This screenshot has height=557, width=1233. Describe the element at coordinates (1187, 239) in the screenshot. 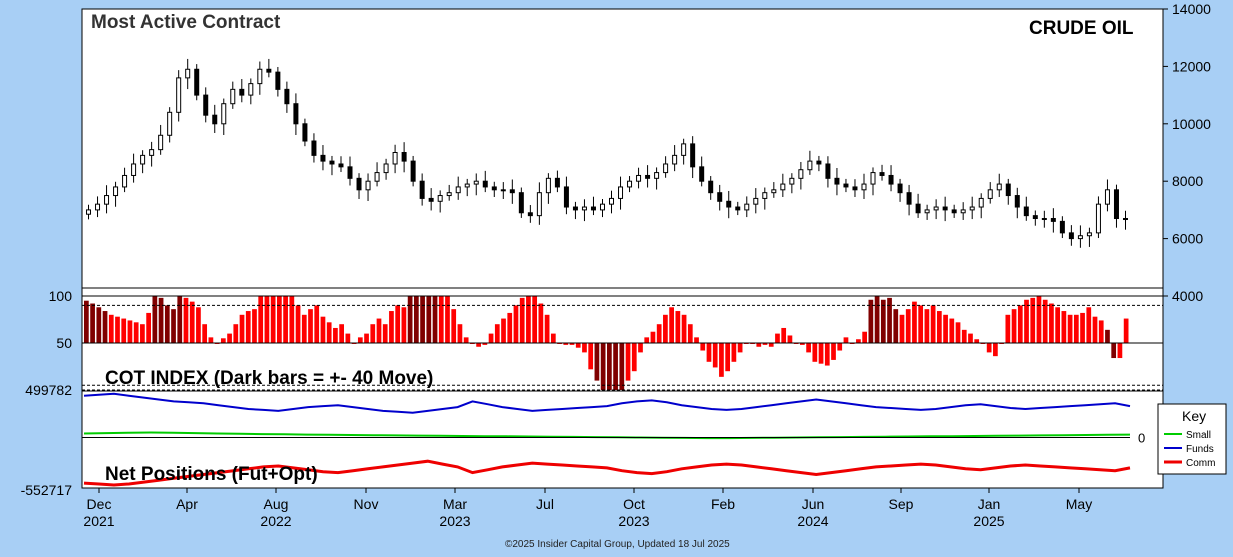

I see `price-tick-label: 6000` at that location.